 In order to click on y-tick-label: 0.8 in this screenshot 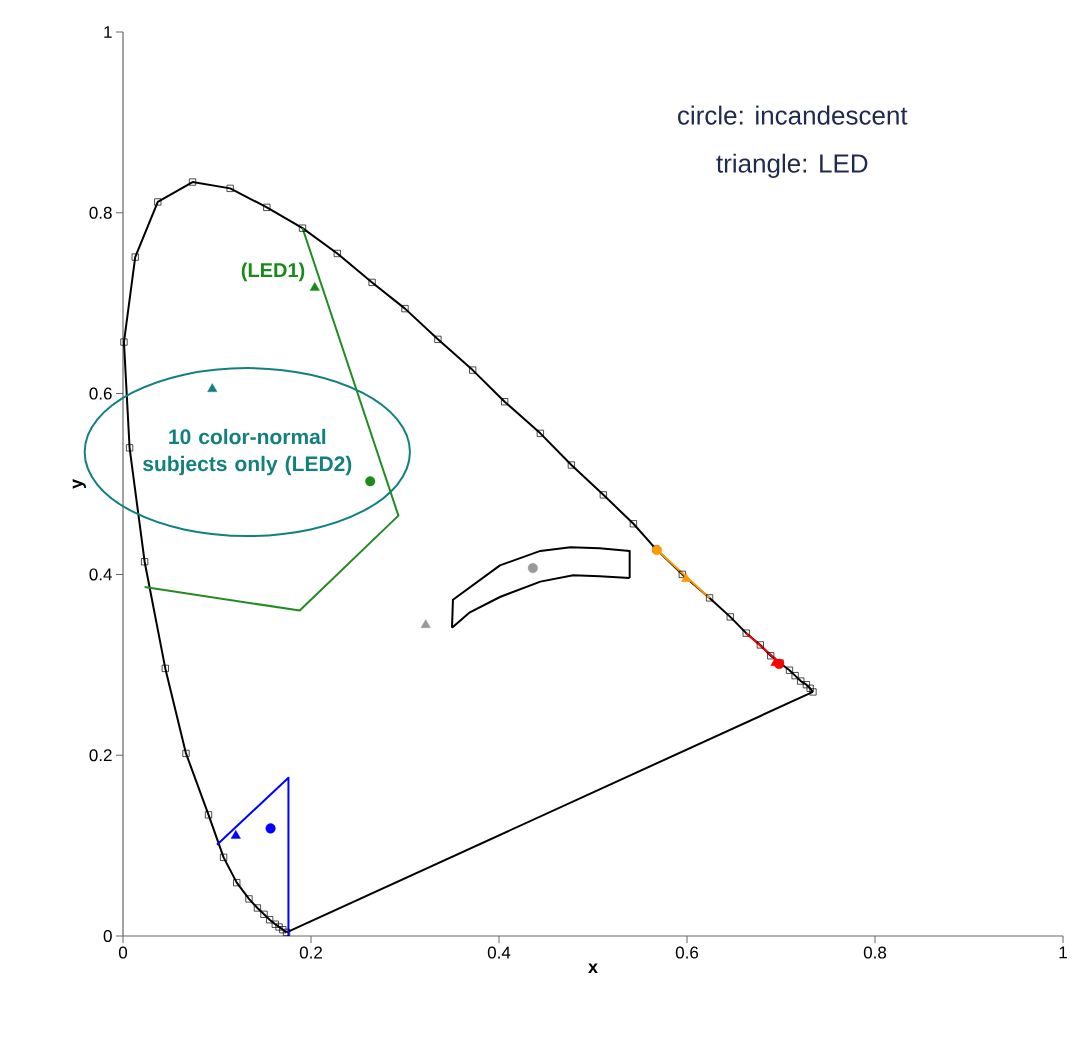, I will do `click(100, 212)`.